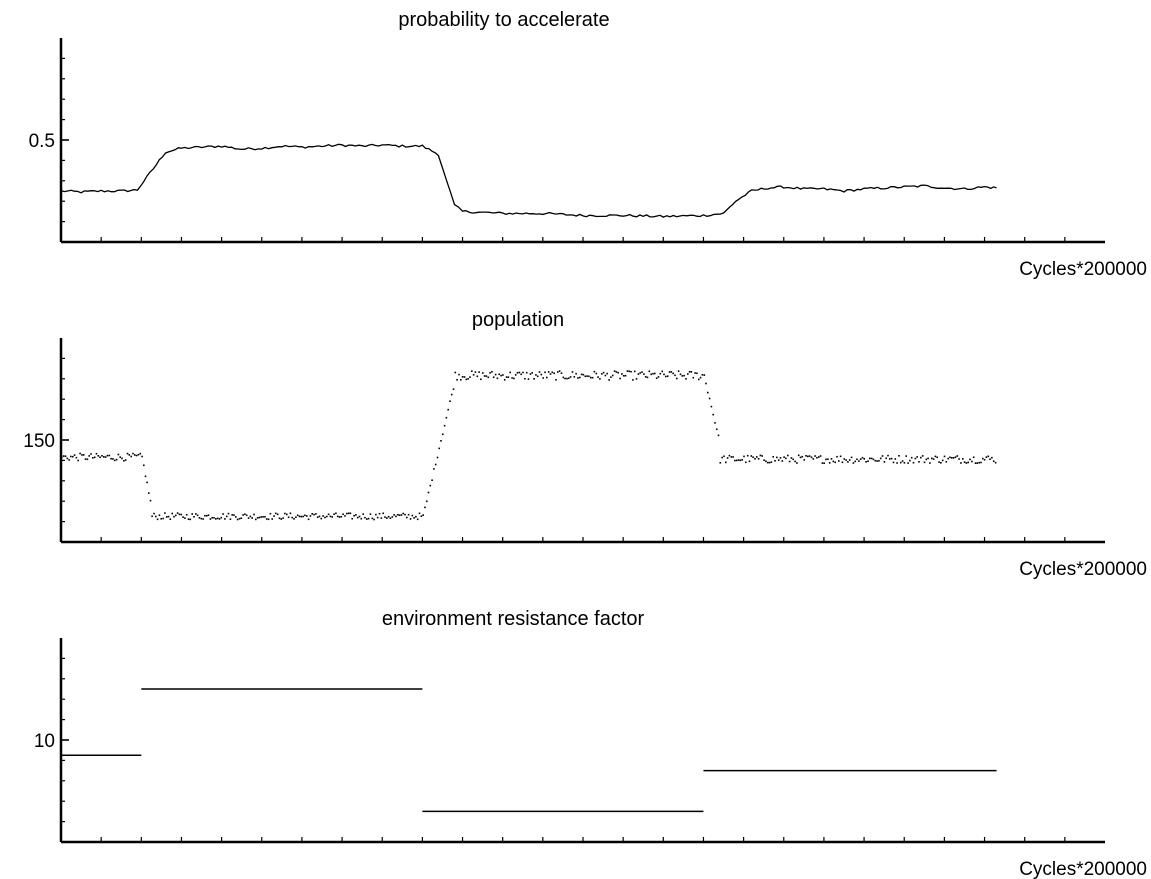  What do you see at coordinates (518, 320) in the screenshot?
I see `chart-title: population` at bounding box center [518, 320].